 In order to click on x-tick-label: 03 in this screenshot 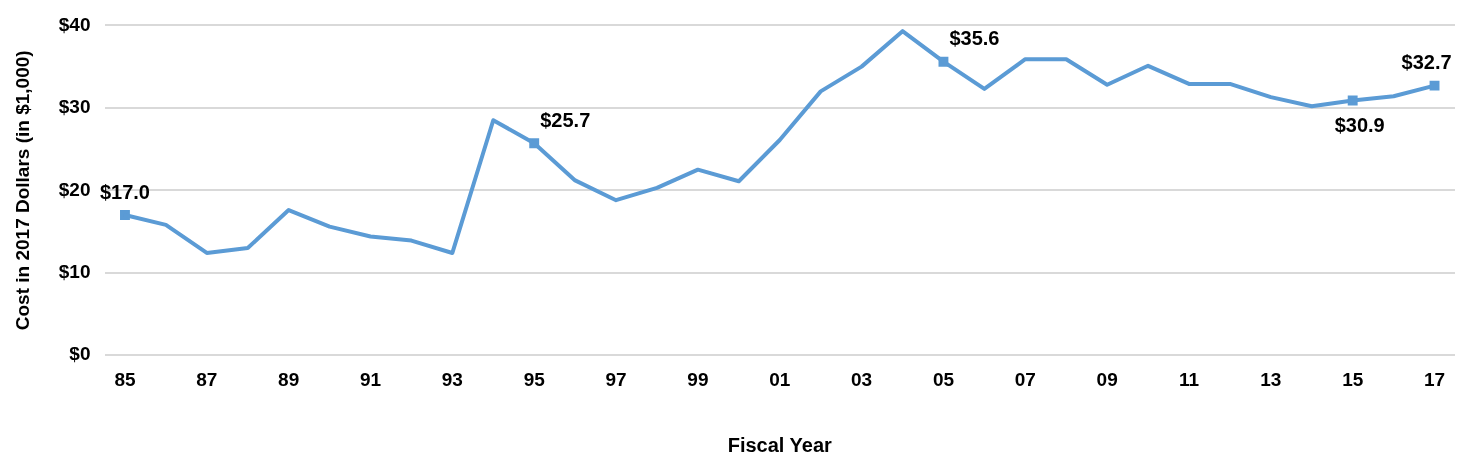, I will do `click(862, 379)`.